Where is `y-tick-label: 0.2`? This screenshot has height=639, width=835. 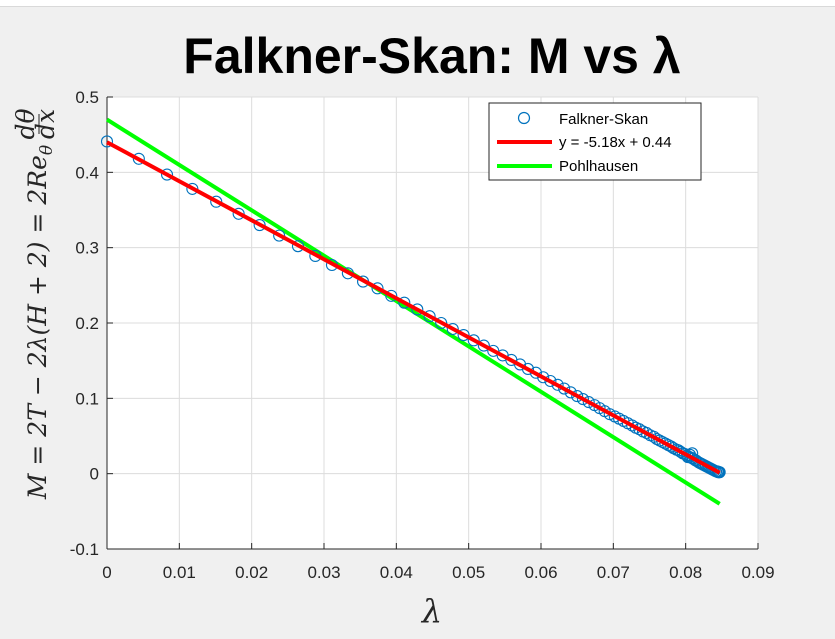 y-tick-label: 0.2 is located at coordinates (87, 323).